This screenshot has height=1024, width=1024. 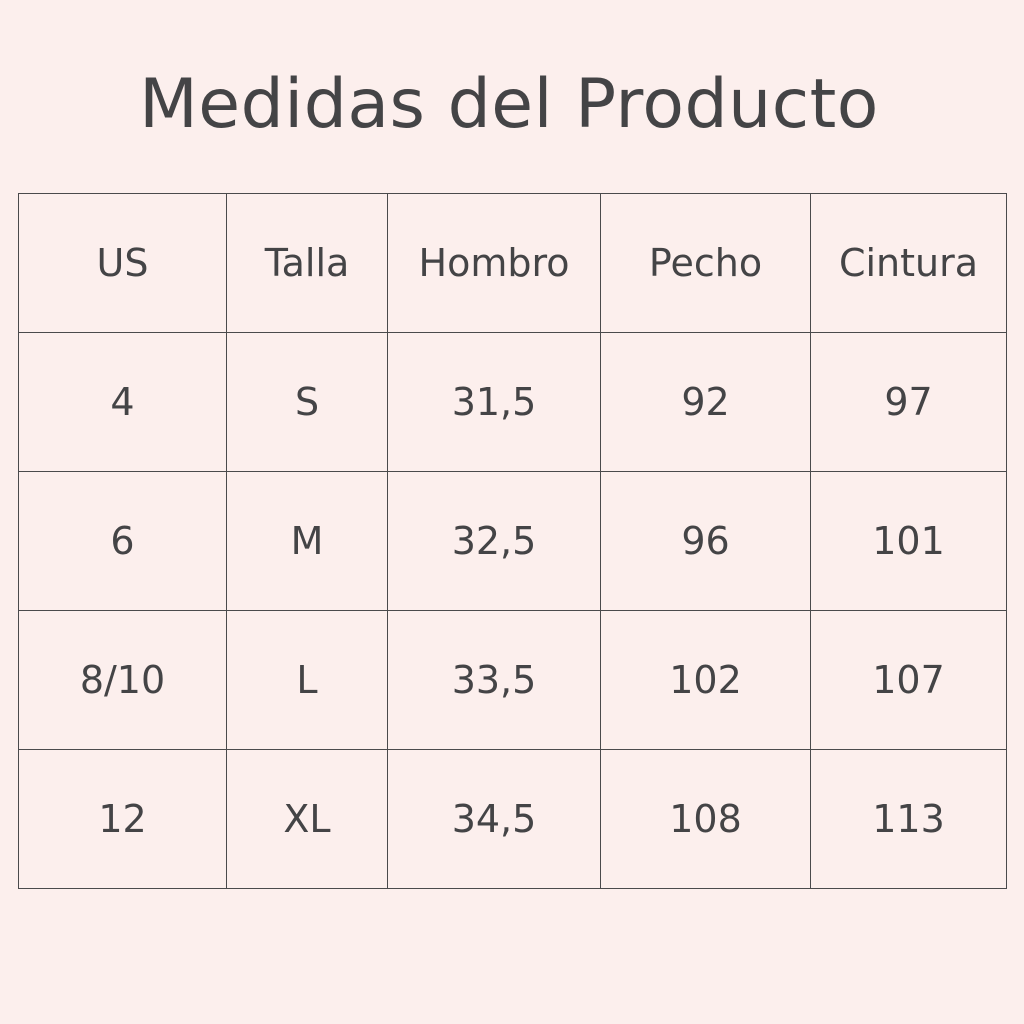 What do you see at coordinates (908, 819) in the screenshot?
I see `cell-cintura: 113` at bounding box center [908, 819].